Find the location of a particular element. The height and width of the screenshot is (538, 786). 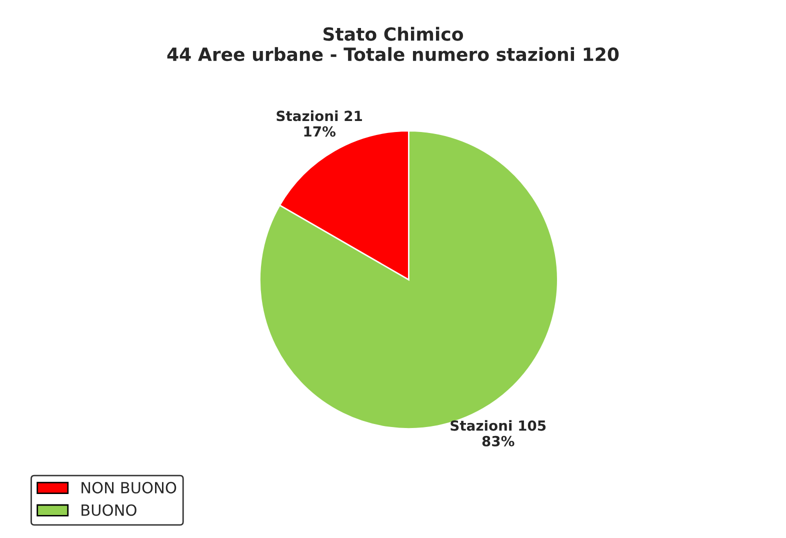

legend-label: NON BUONO is located at coordinates (129, 488).